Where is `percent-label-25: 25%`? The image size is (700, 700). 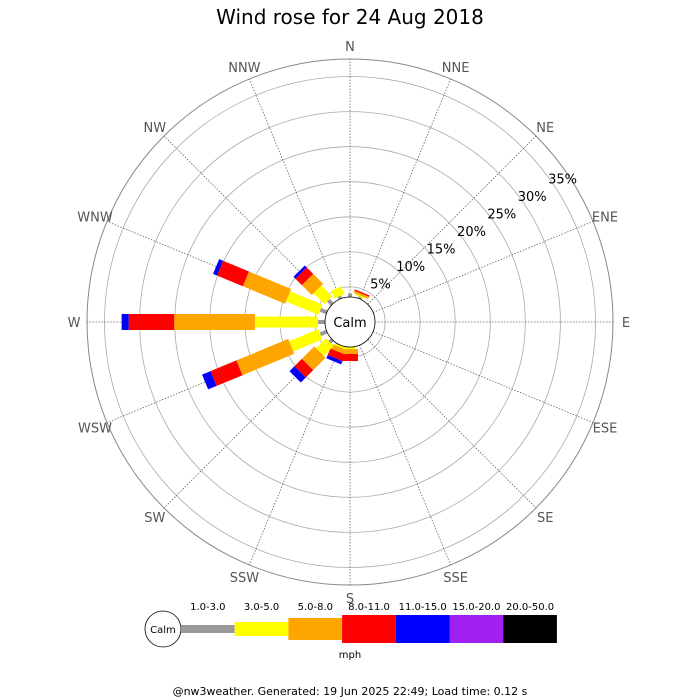
percent-label-25: 25% is located at coordinates (501, 214).